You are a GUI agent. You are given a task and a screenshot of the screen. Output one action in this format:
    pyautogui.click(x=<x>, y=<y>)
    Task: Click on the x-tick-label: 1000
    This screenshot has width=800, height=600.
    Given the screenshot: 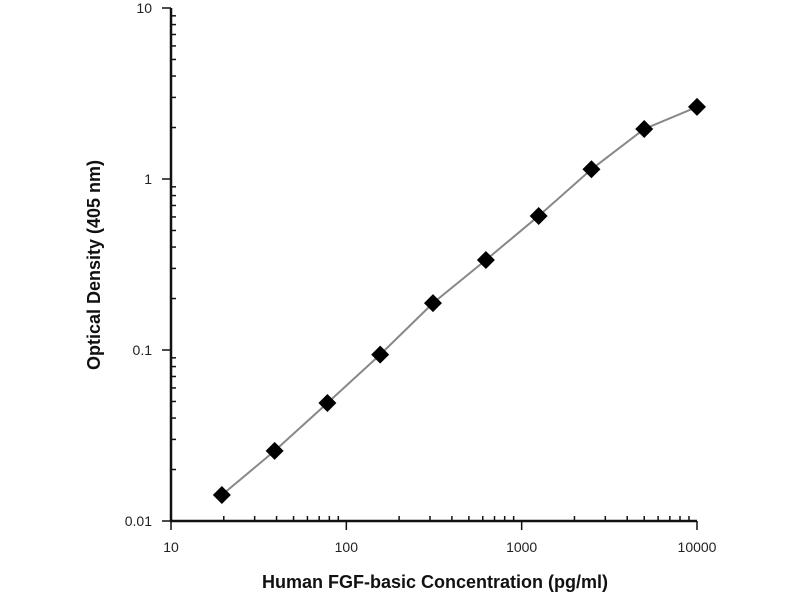 What is the action you would take?
    pyautogui.click(x=521, y=547)
    